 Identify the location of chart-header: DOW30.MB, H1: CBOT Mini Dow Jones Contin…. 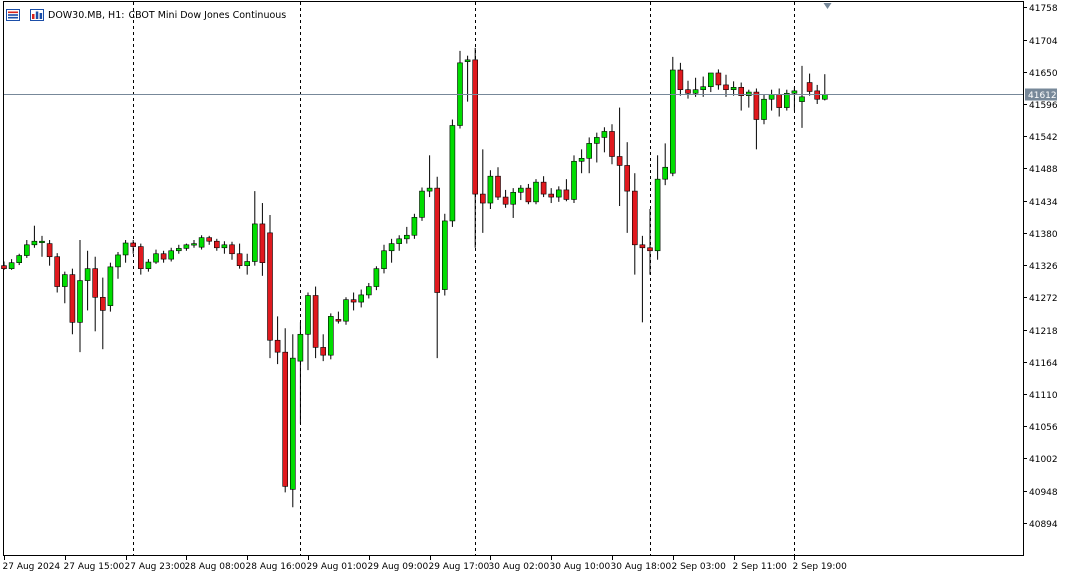
(146, 15).